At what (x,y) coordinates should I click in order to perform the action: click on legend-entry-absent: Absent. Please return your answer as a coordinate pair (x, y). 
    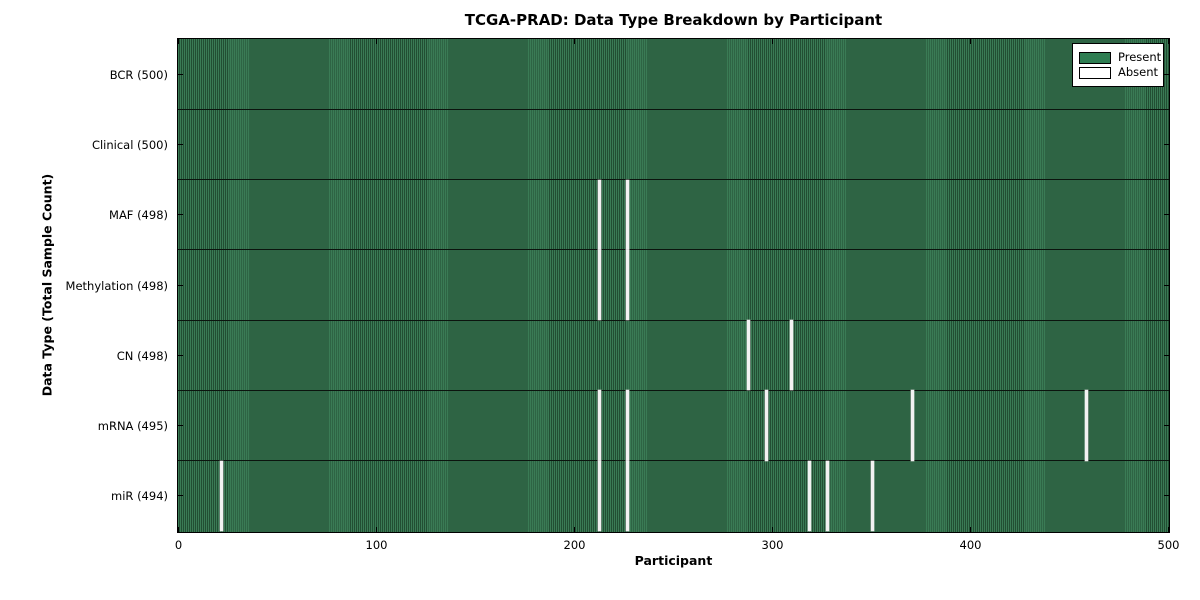
    Looking at the image, I should click on (1119, 72).